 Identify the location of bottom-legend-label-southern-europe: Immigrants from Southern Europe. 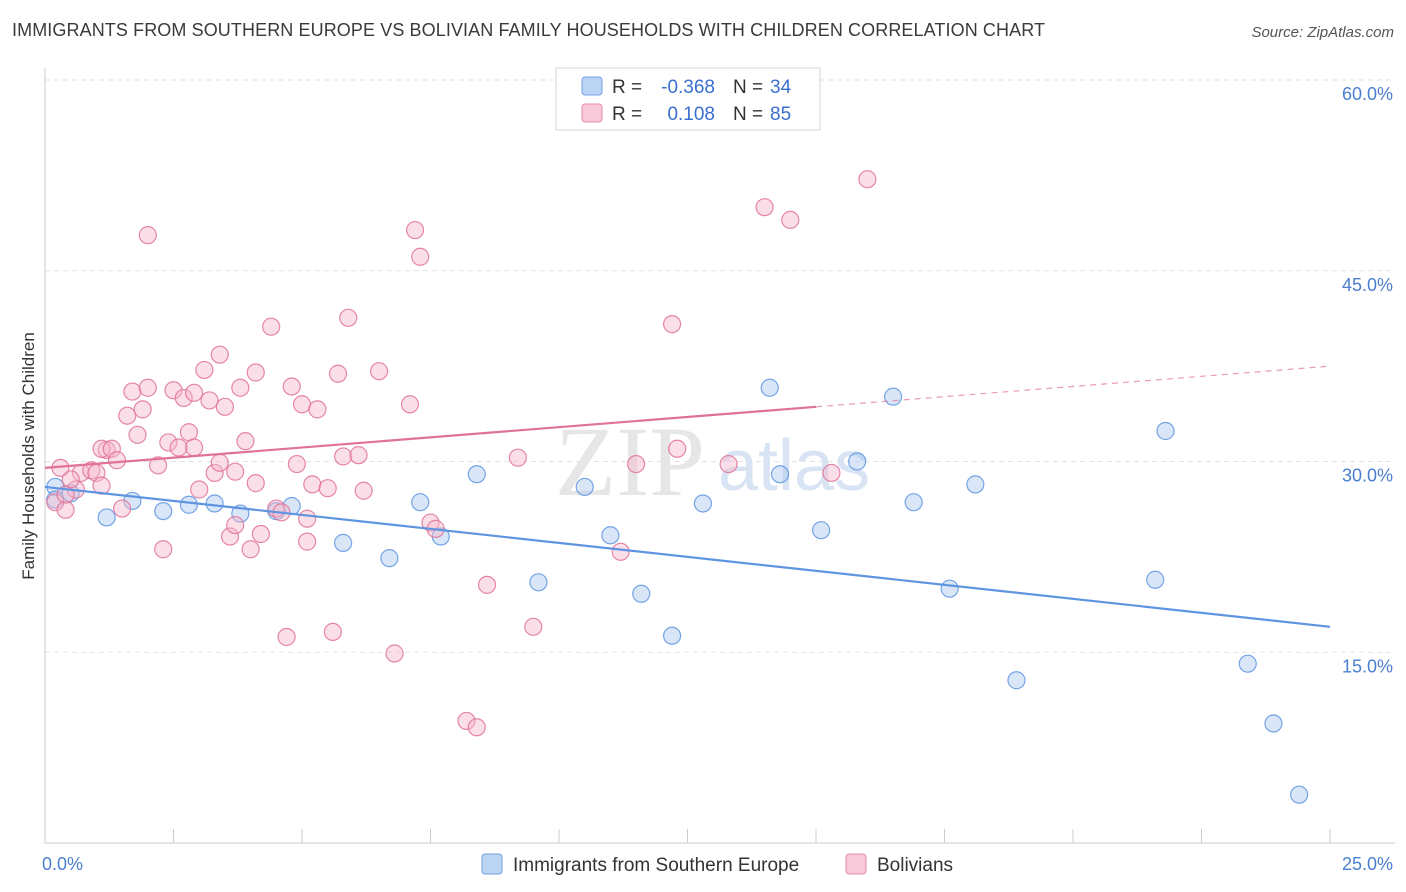
(656, 865).